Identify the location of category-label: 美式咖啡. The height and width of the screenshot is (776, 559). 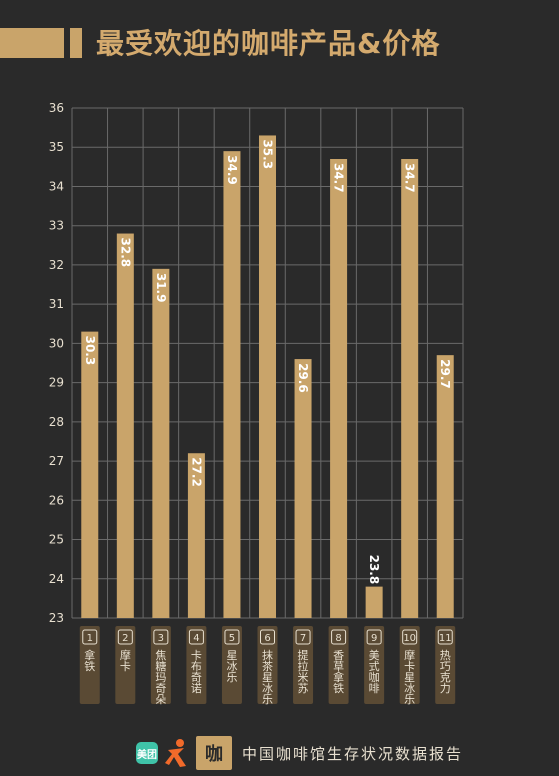
(374, 672).